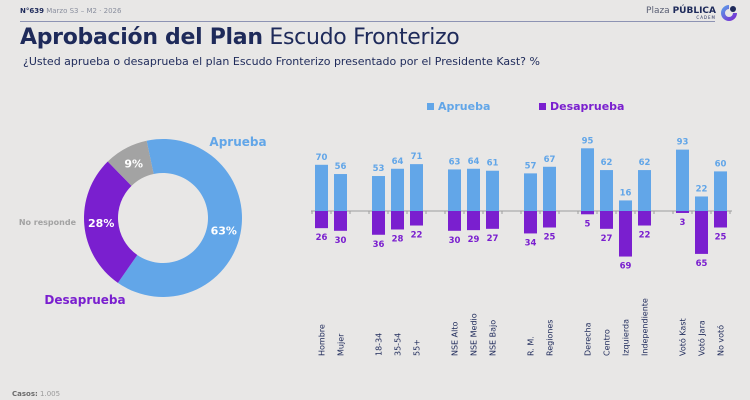  Describe the element at coordinates (48, 222) in the screenshot. I see `donut-category-label: No responde` at that location.